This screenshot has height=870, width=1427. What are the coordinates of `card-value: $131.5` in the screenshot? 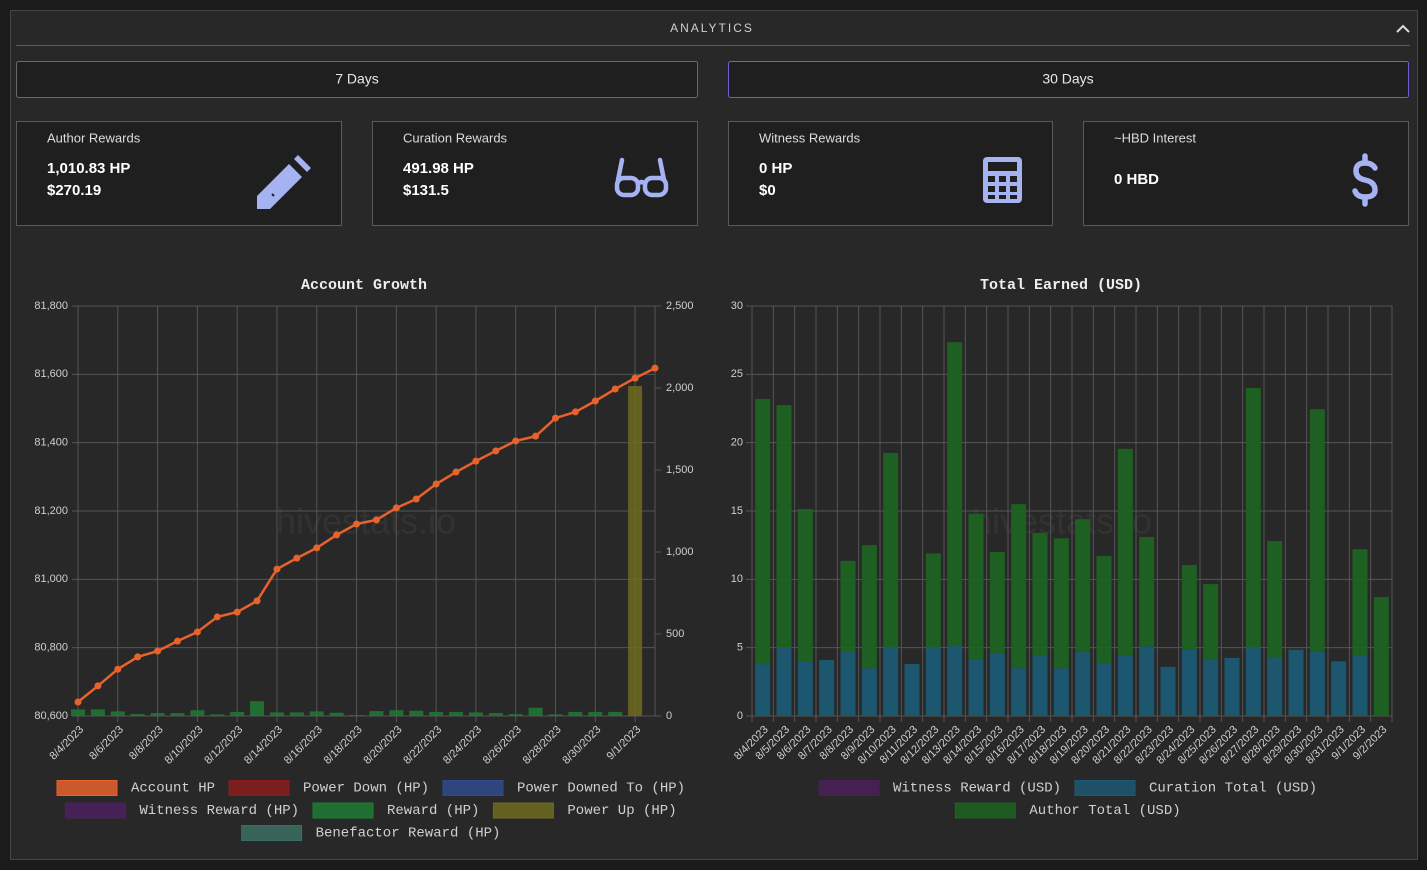 It's located at (426, 190).